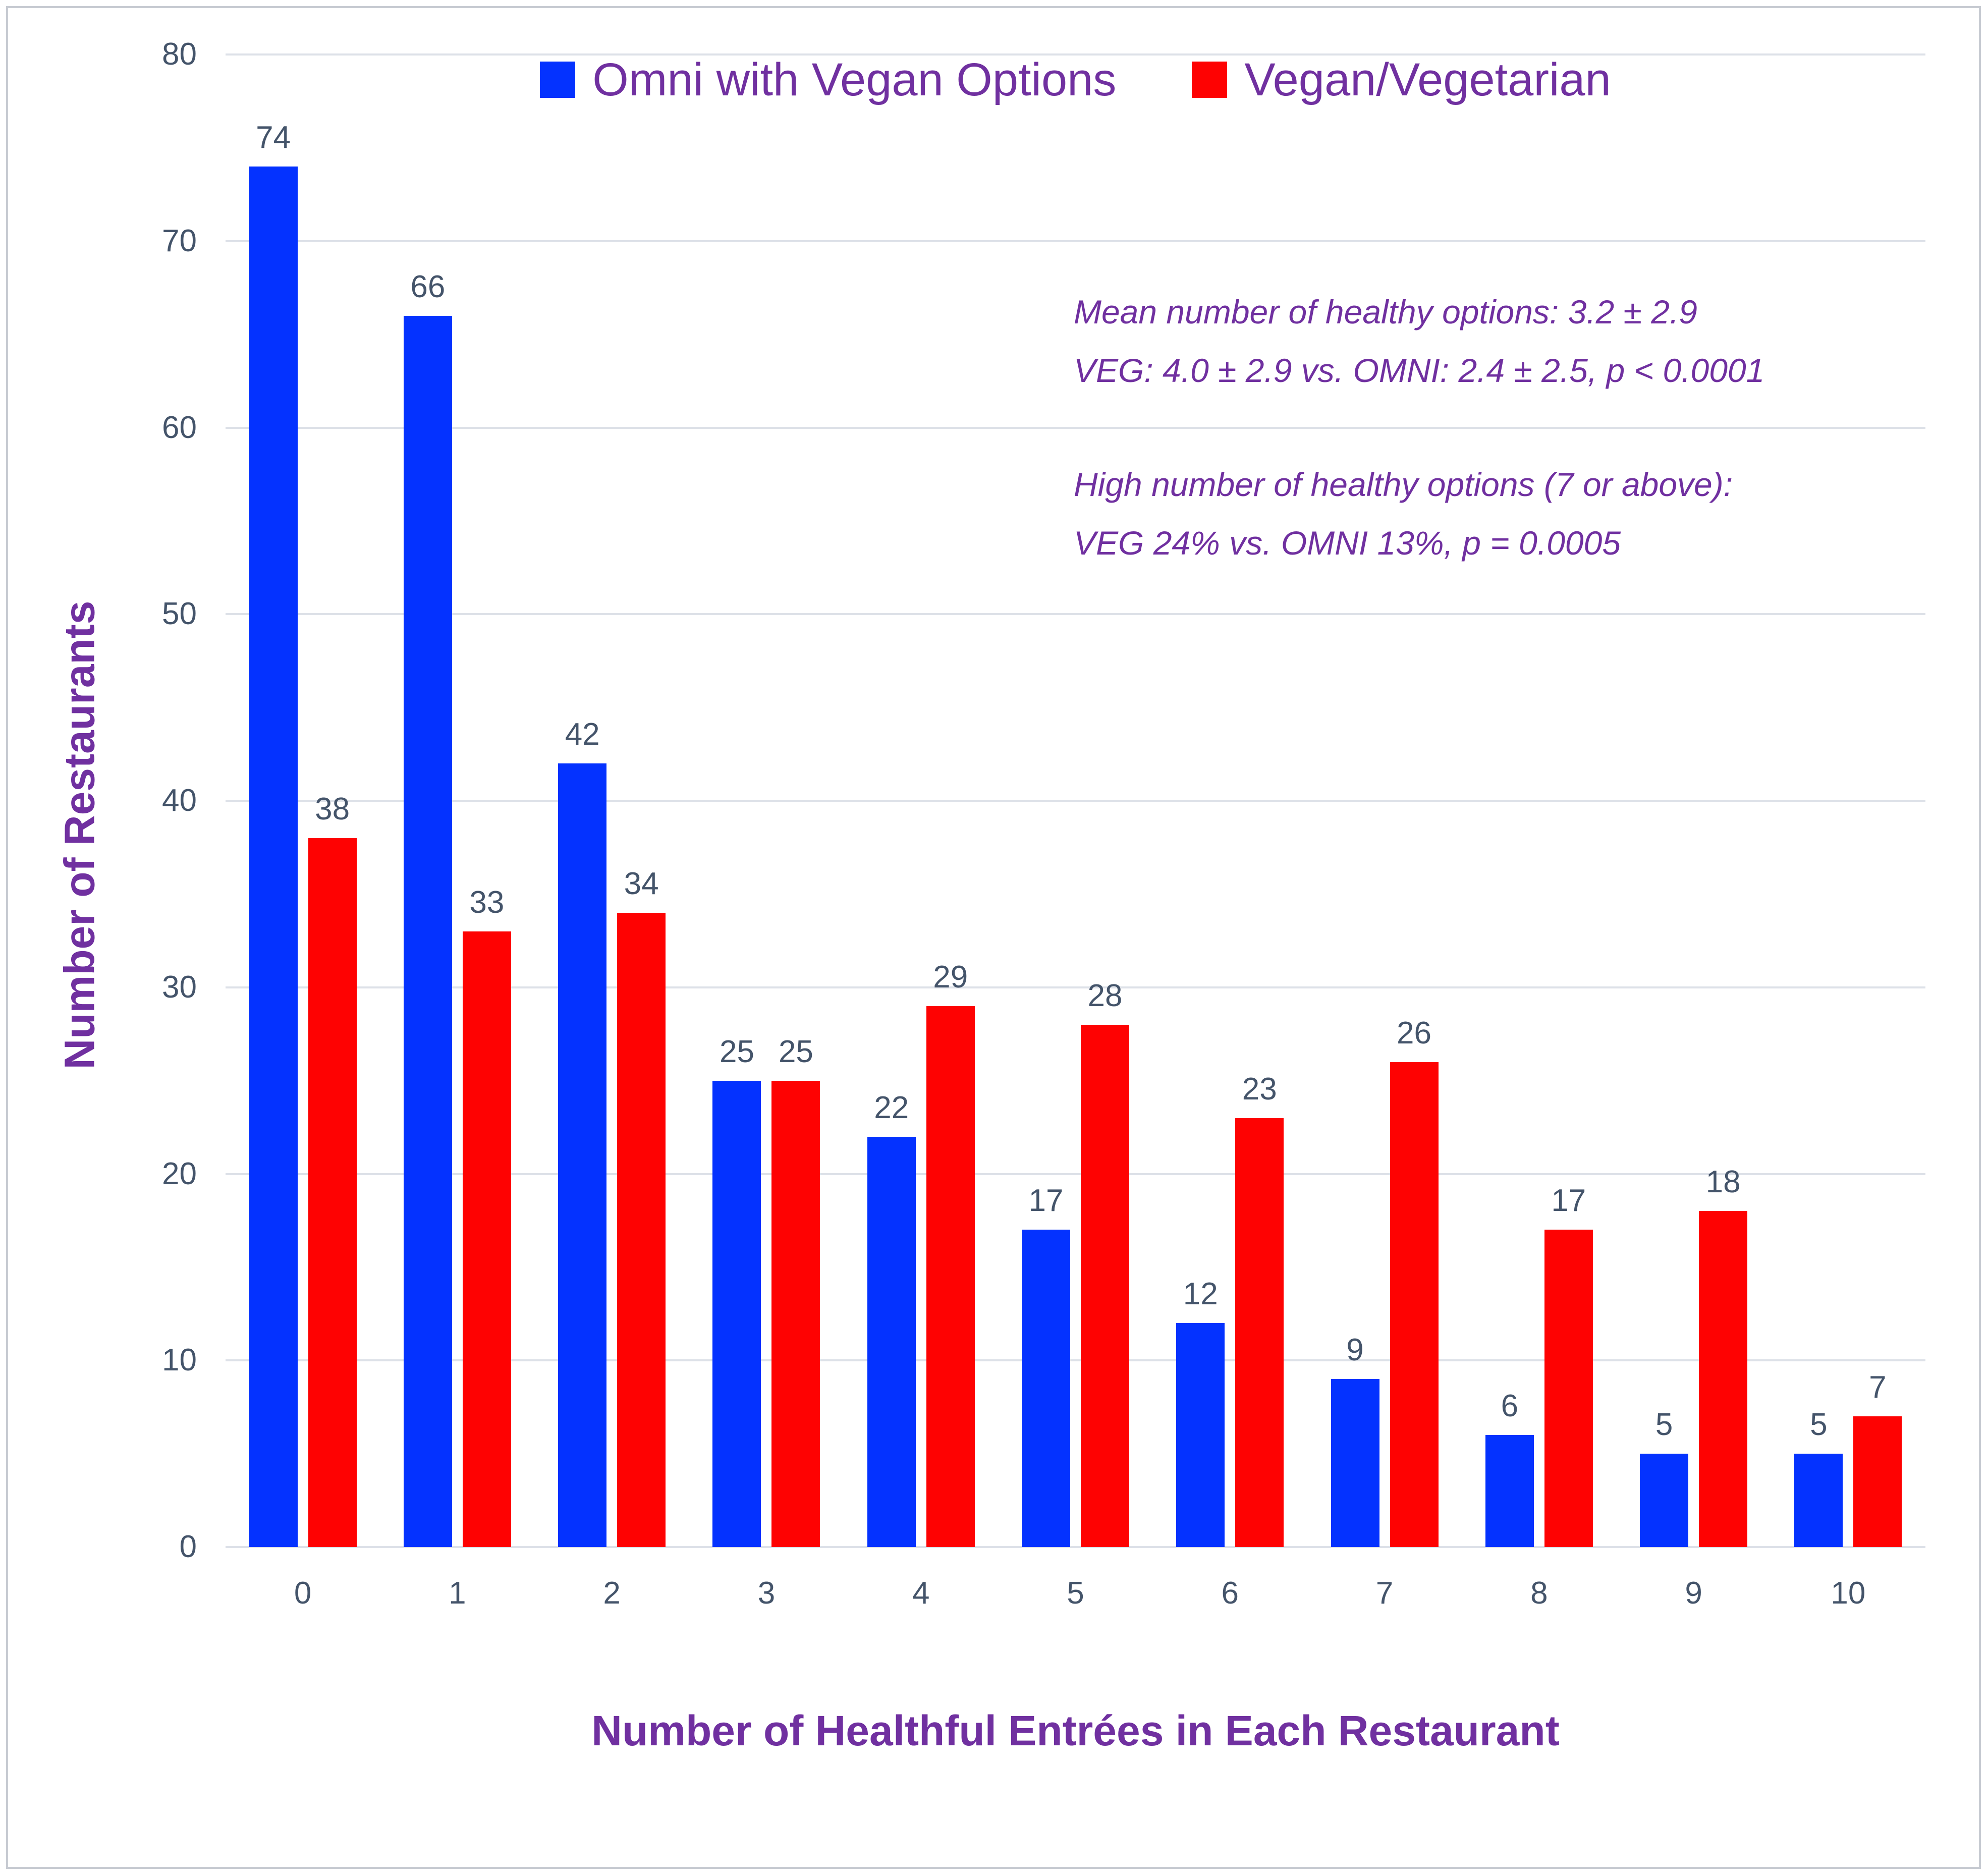  I want to click on x-axis-tick-label-1: 1, so click(457, 1593).